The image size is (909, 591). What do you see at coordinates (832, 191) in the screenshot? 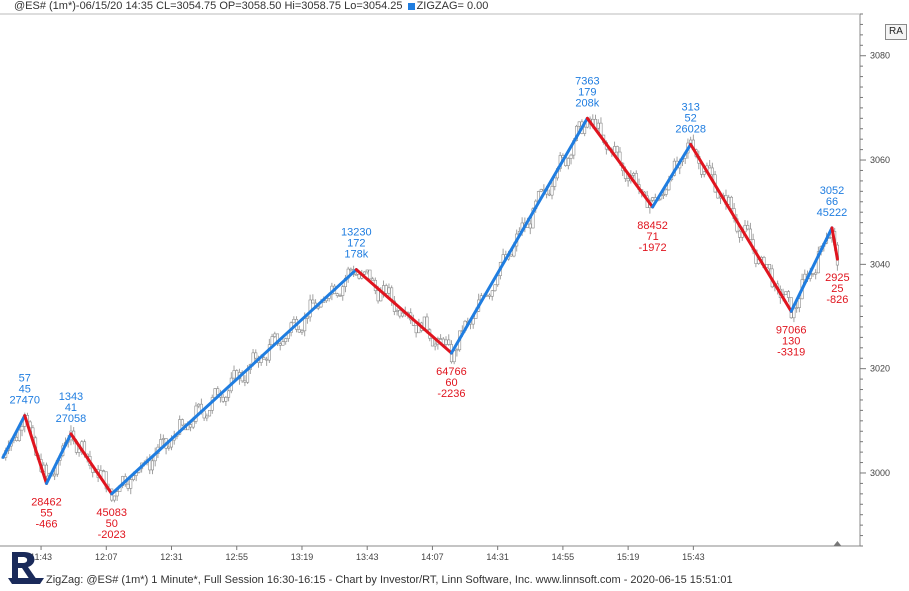
I see `pivot-annotation-label: 3052` at bounding box center [832, 191].